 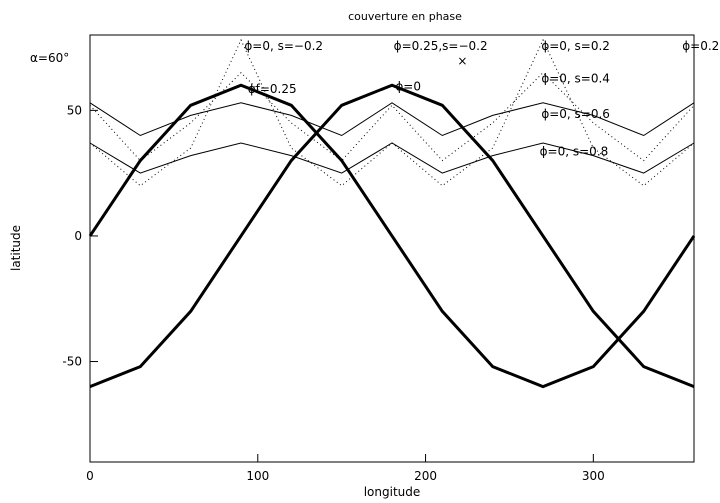 I want to click on y-tick-label-1: 0, so click(x=78, y=236).